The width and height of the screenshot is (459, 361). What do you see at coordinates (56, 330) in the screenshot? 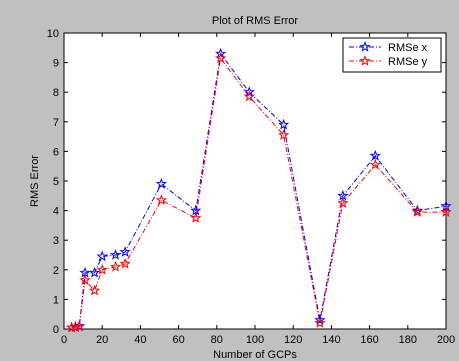
I see `y-tick-label: 0` at bounding box center [56, 330].